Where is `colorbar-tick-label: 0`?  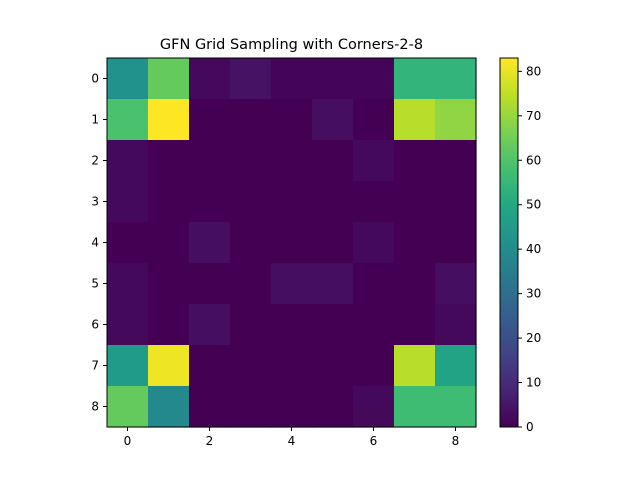
colorbar-tick-label: 0 is located at coordinates (530, 427).